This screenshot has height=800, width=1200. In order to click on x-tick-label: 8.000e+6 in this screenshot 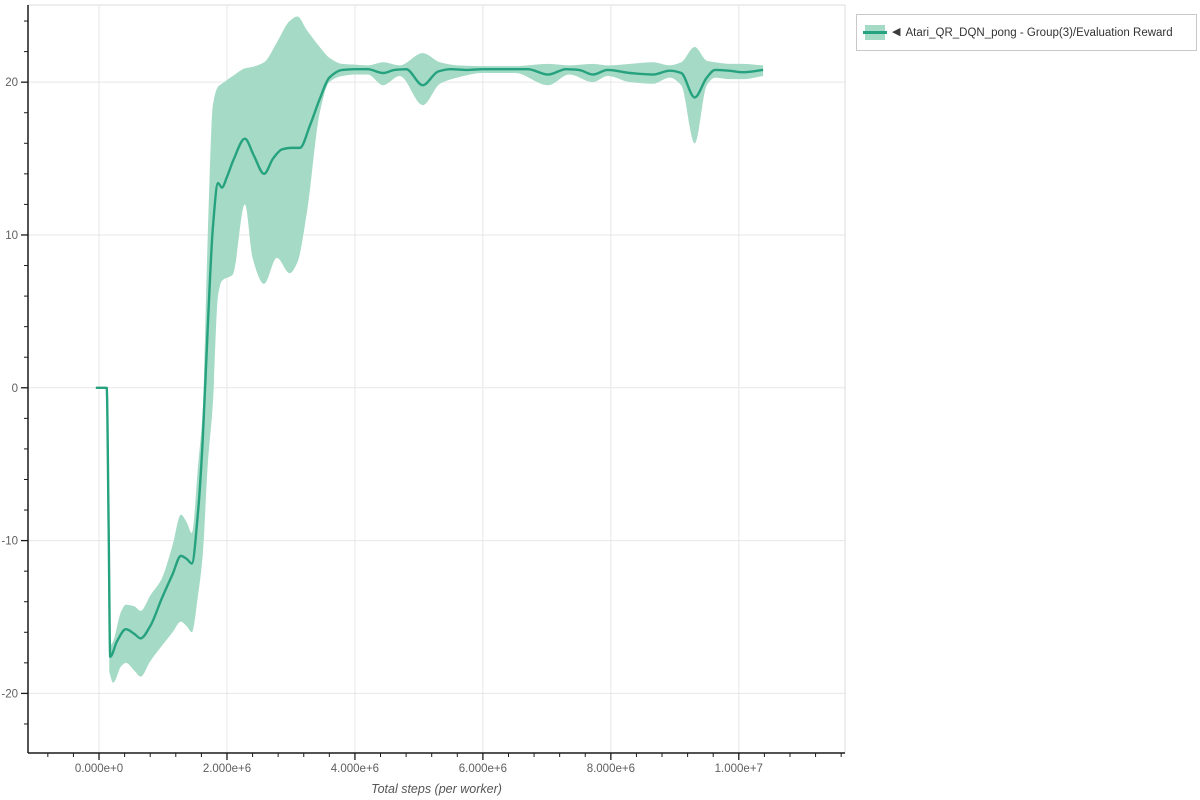, I will do `click(611, 769)`.